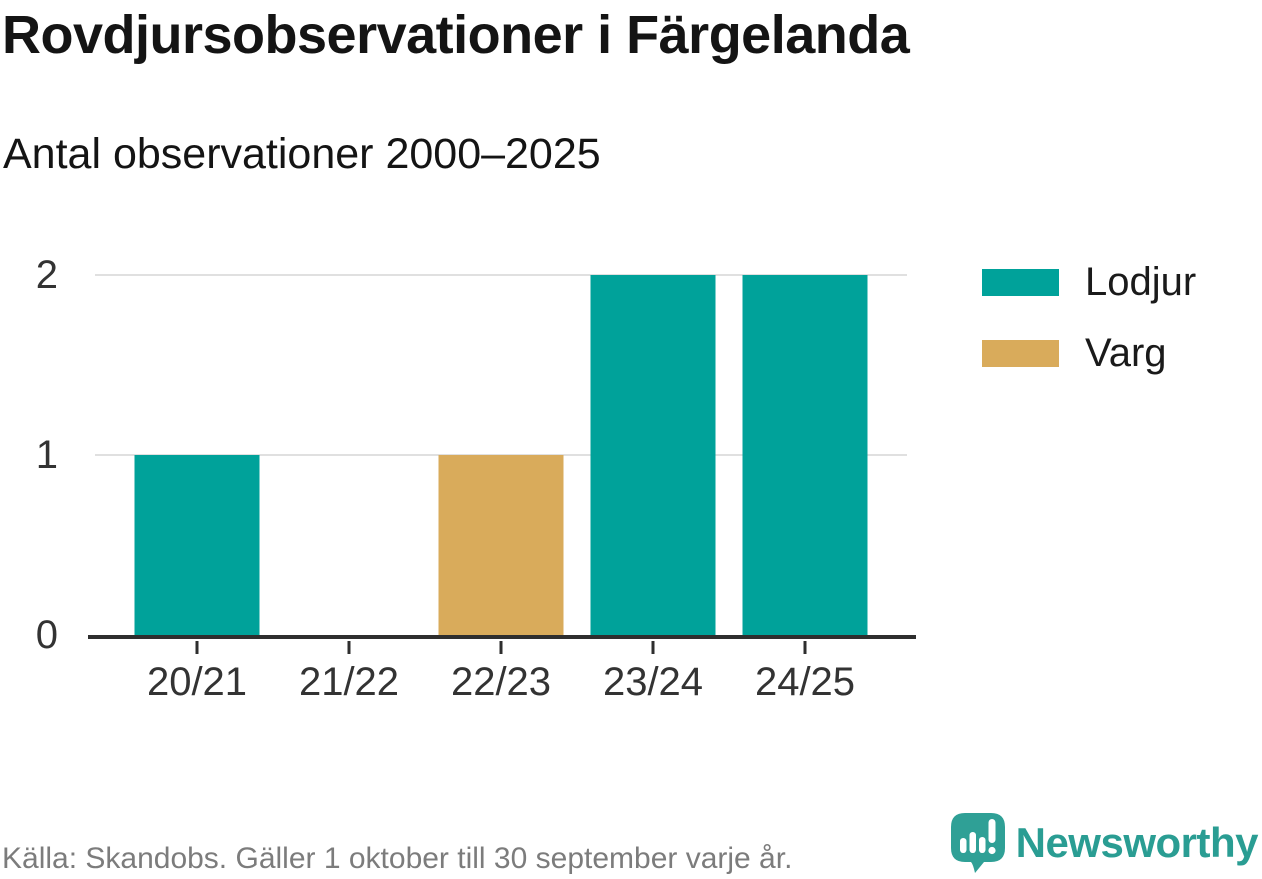 This screenshot has height=879, width=1262. What do you see at coordinates (502, 637) in the screenshot?
I see `x-axis-line` at bounding box center [502, 637].